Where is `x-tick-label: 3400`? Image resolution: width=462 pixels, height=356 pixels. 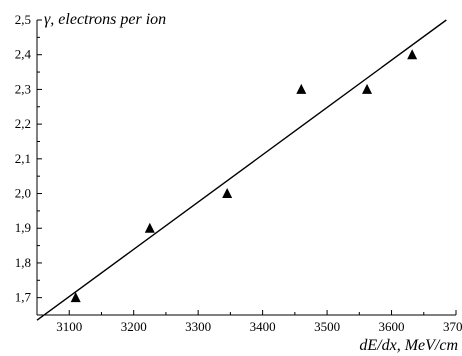
x-tick-label: 3400 is located at coordinates (263, 326).